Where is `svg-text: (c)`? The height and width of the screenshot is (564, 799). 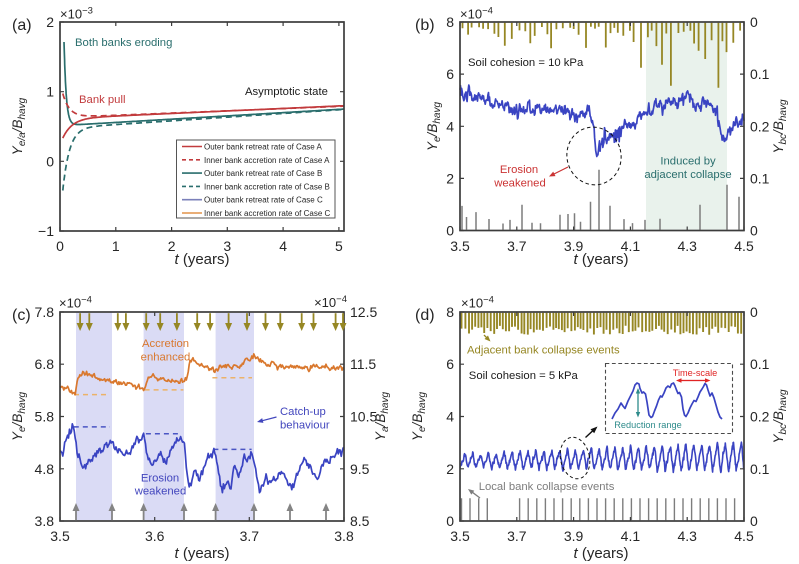
svg-text: (c) is located at coordinates (21, 315).